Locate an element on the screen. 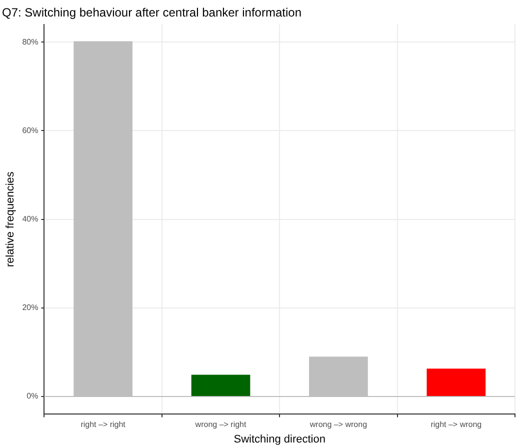 This screenshot has width=527, height=446. x-tick-label: wrong –> wrong is located at coordinates (338, 425).